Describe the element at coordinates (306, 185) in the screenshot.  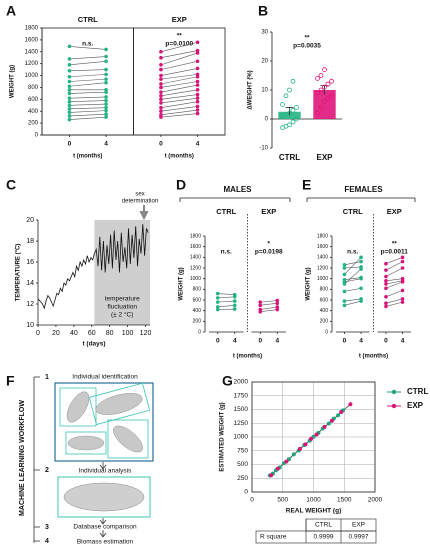
I see `panel-letter: E` at that location.